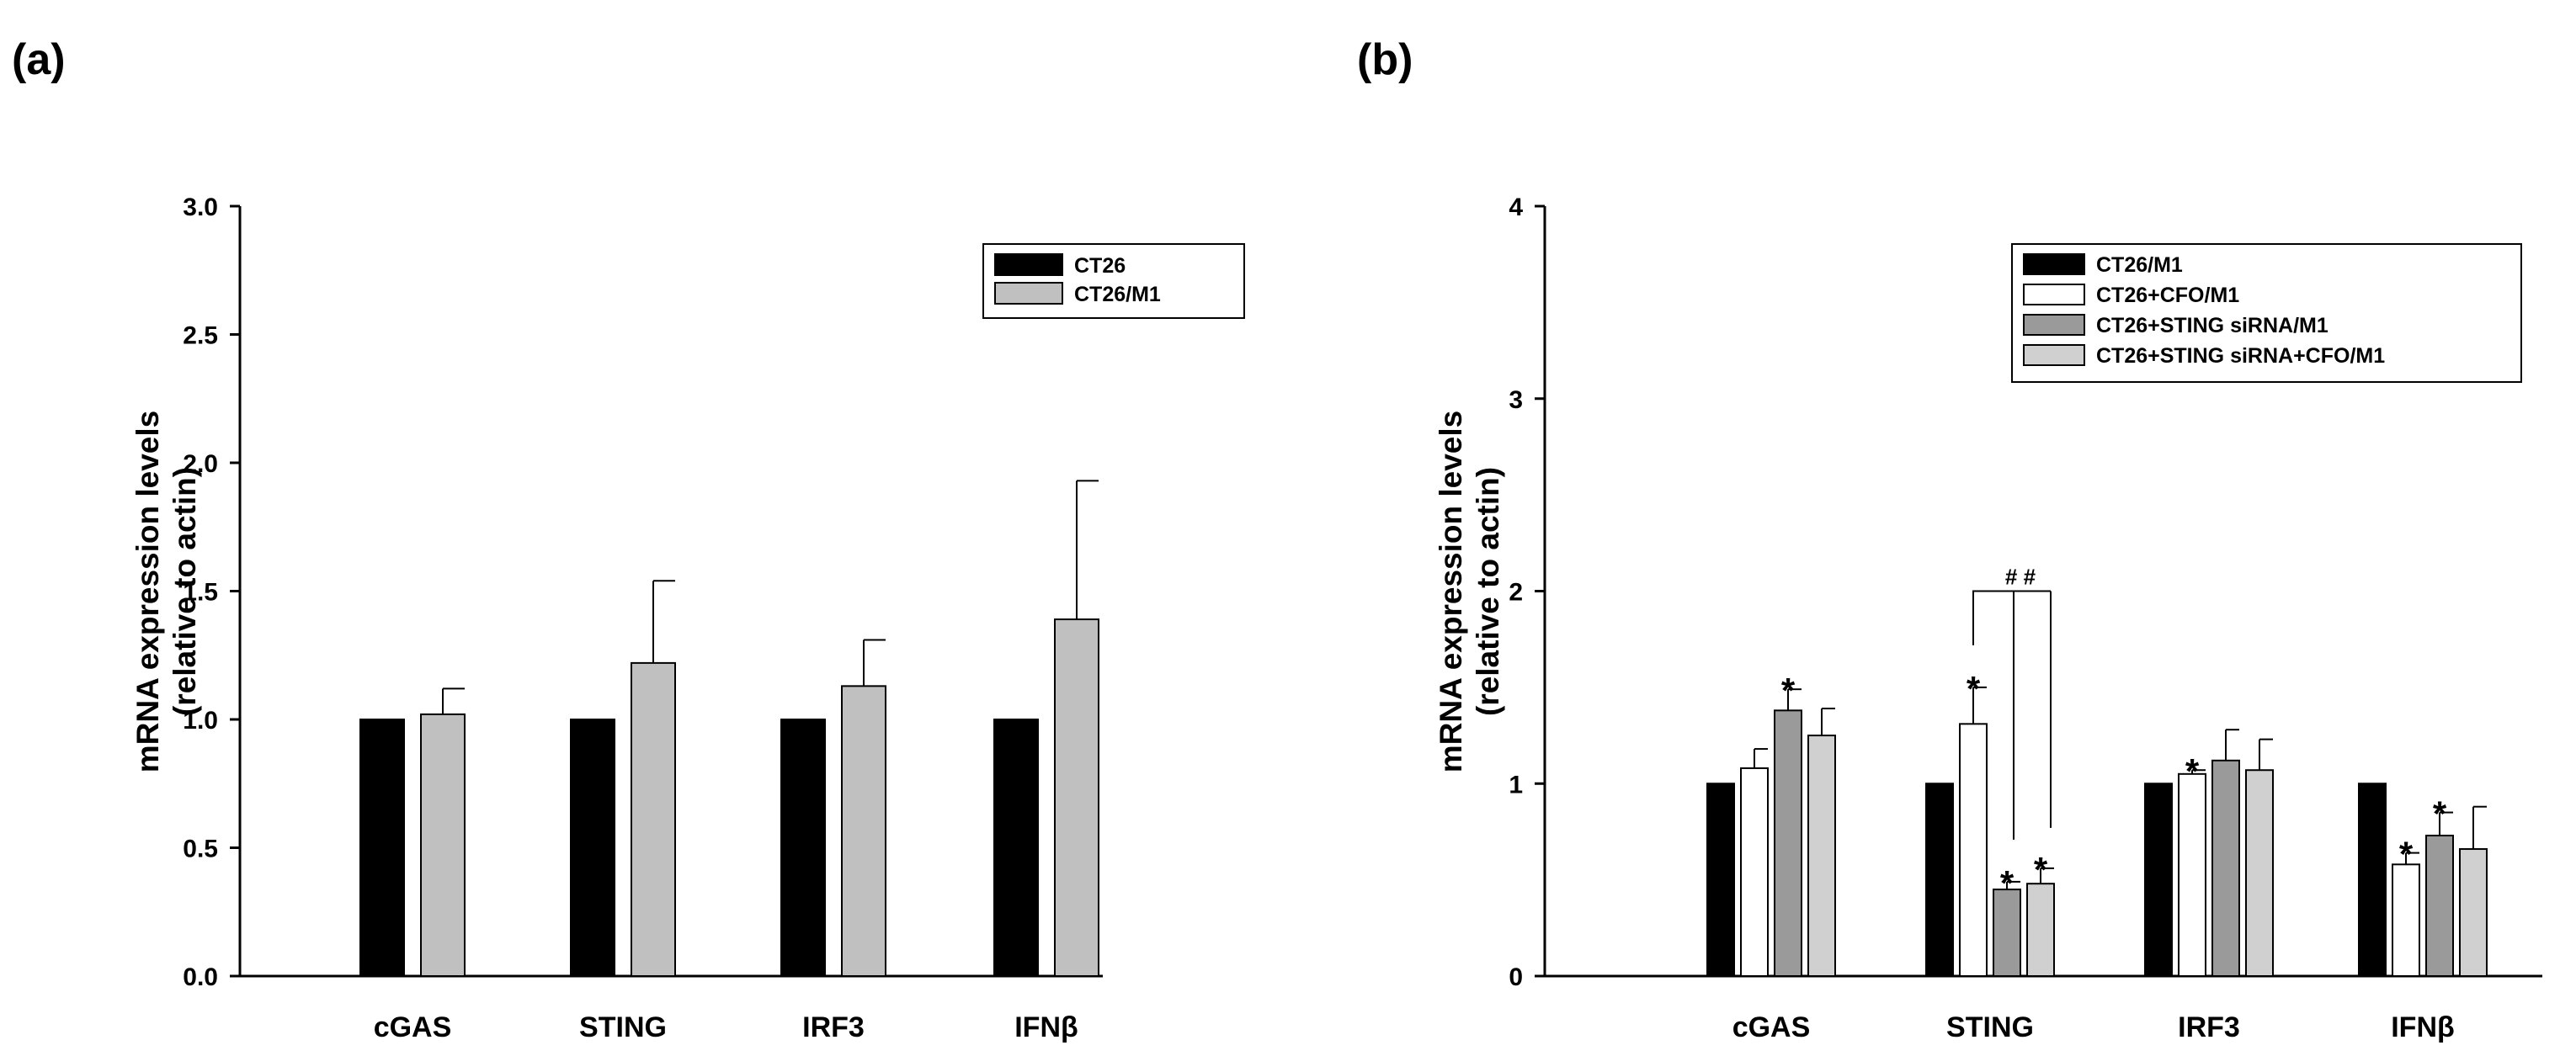 Image resolution: width=2576 pixels, height=1056 pixels. Describe the element at coordinates (2020, 577) in the screenshot. I see `significance-hash: # #` at that location.